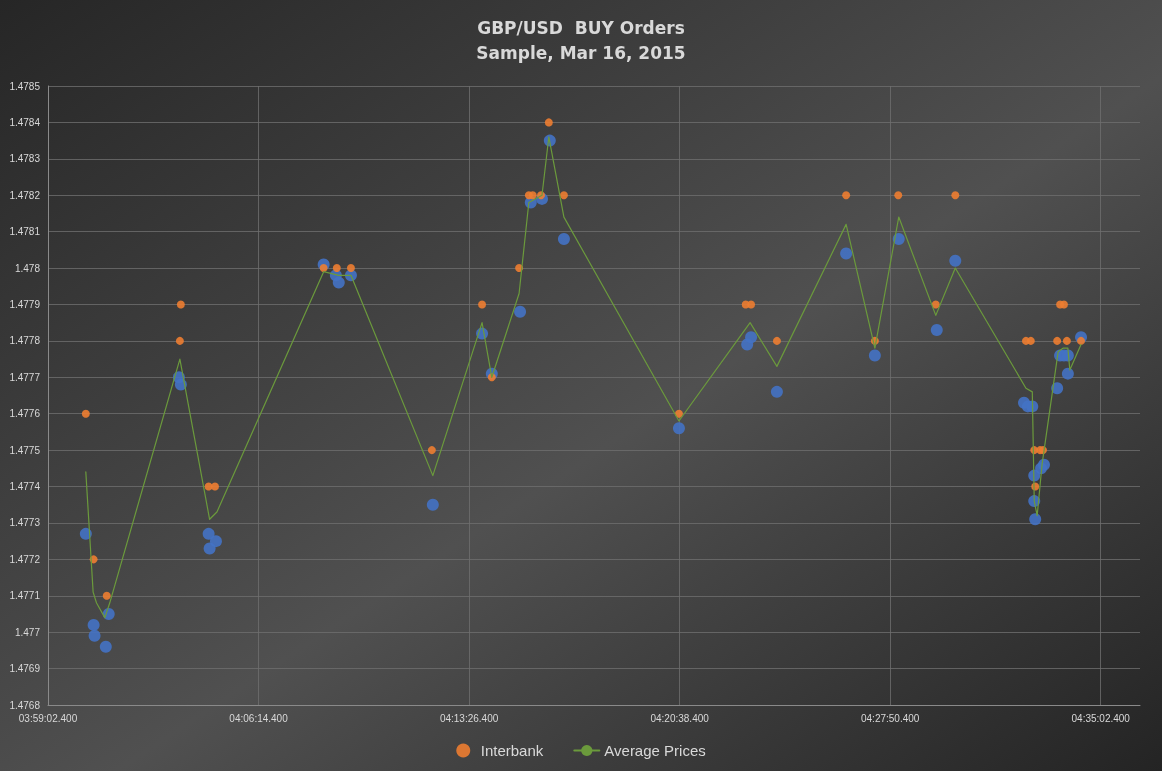 The image size is (1162, 771). What do you see at coordinates (655, 750) in the screenshot?
I see `legend-label: Average Prices` at bounding box center [655, 750].